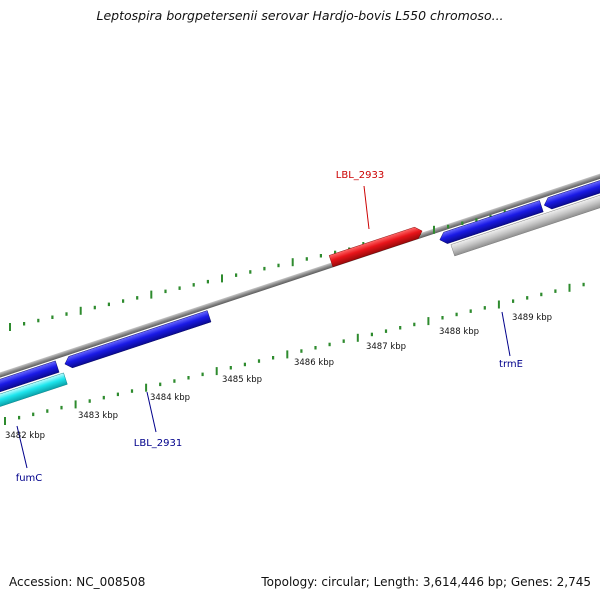 The height and width of the screenshot is (600, 600). What do you see at coordinates (158, 443) in the screenshot?
I see `gene-label-lbl-2931: LBL_2931` at bounding box center [158, 443].